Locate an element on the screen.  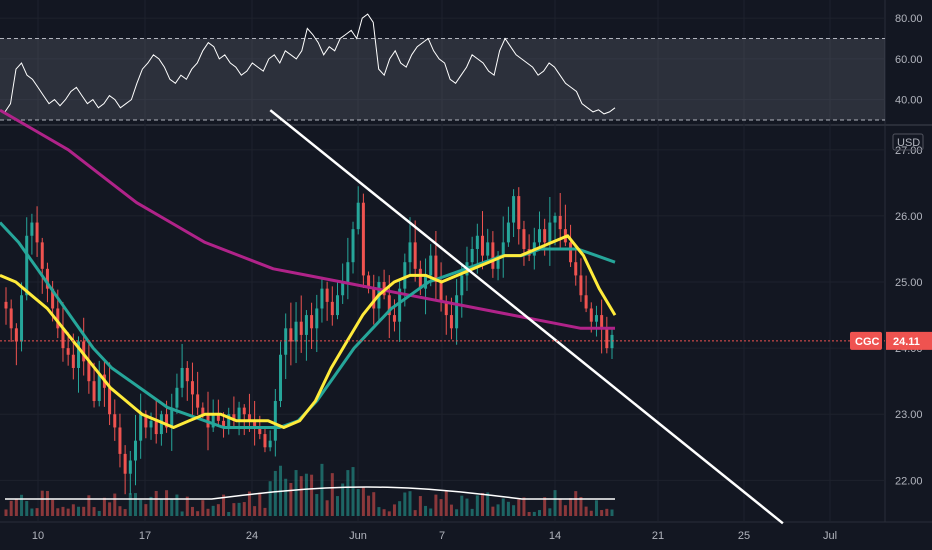
volume-average-line is located at coordinates (310, 493).